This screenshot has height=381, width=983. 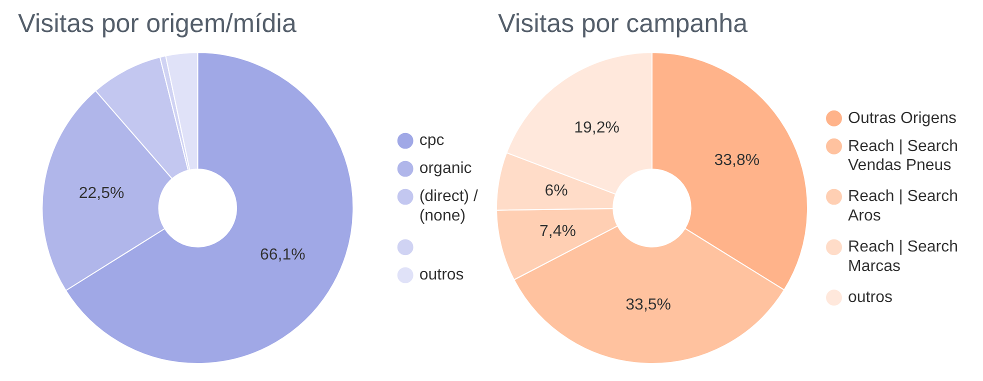 What do you see at coordinates (449, 206) in the screenshot?
I see `legend-label: (direct) / (none)` at bounding box center [449, 206].